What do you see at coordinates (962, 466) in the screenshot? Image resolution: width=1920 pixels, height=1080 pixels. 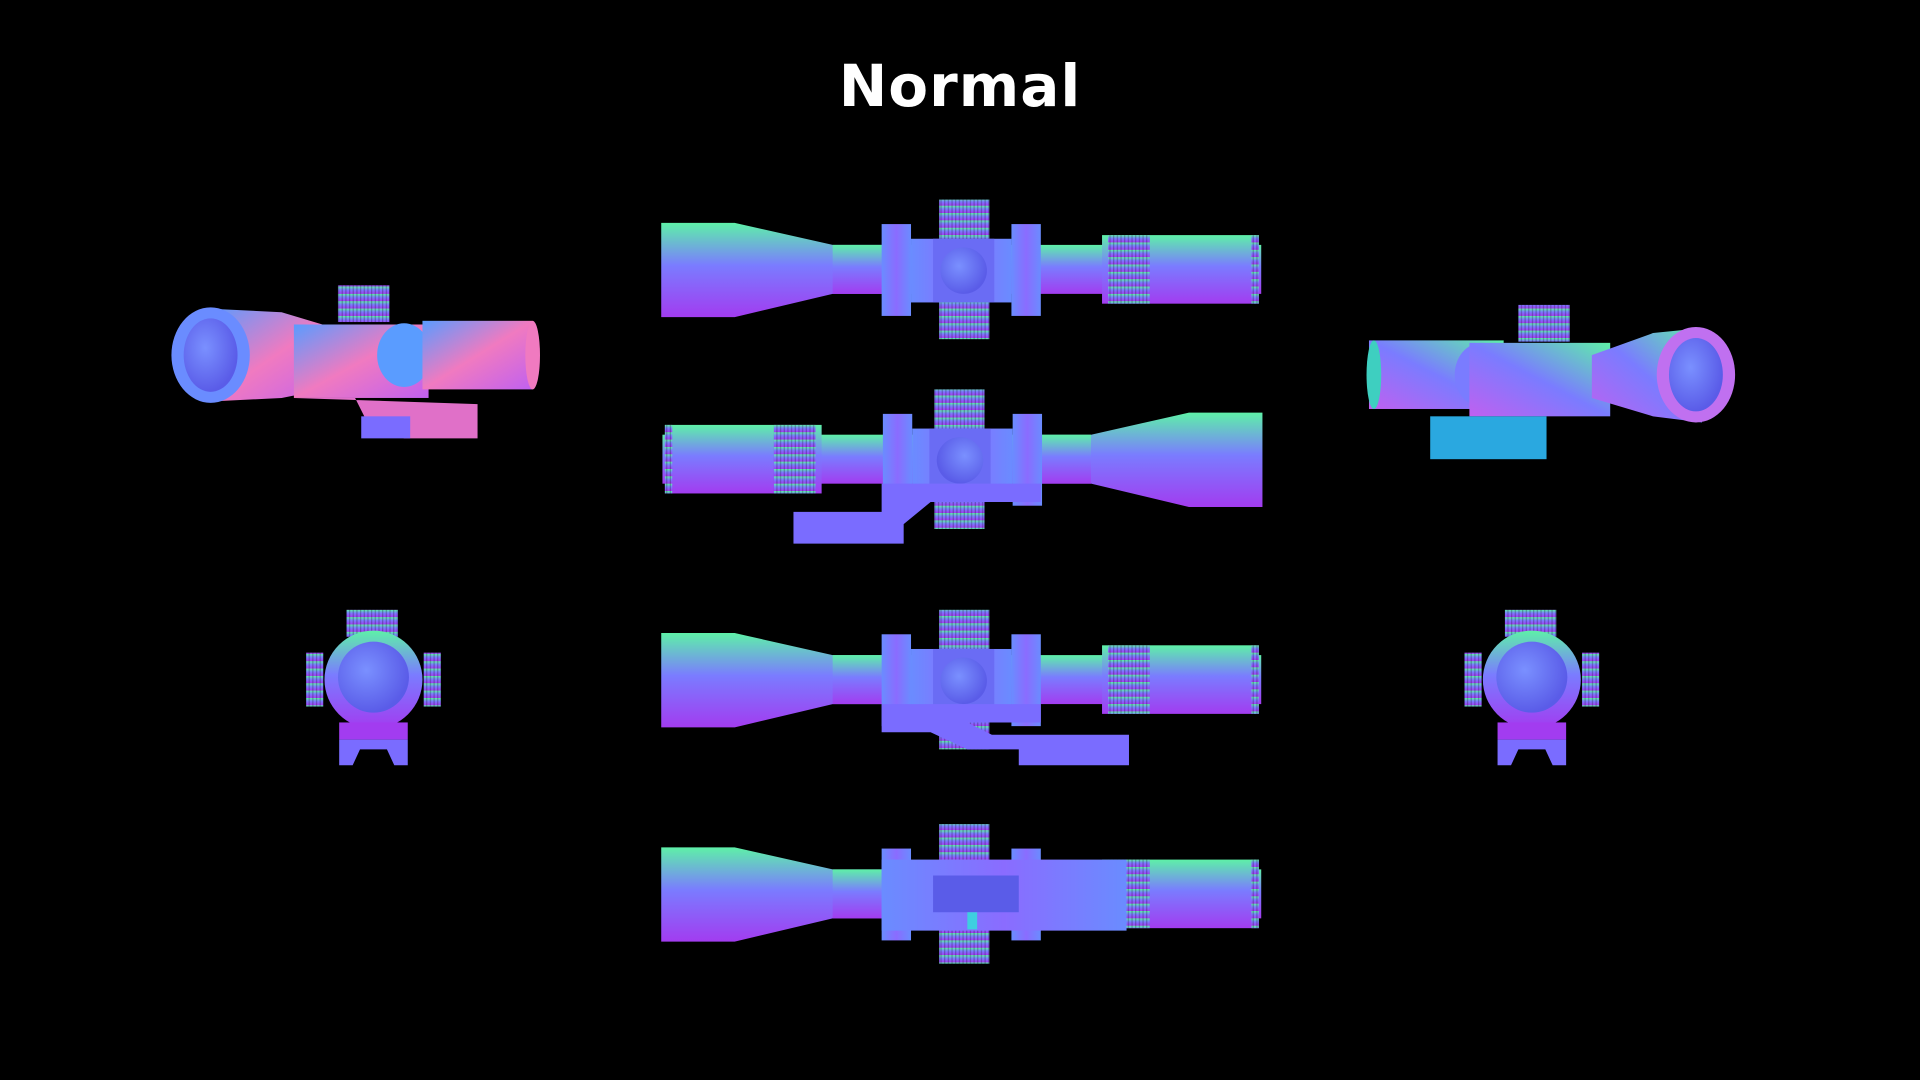 I see `scope-side-mount-left` at bounding box center [962, 466].